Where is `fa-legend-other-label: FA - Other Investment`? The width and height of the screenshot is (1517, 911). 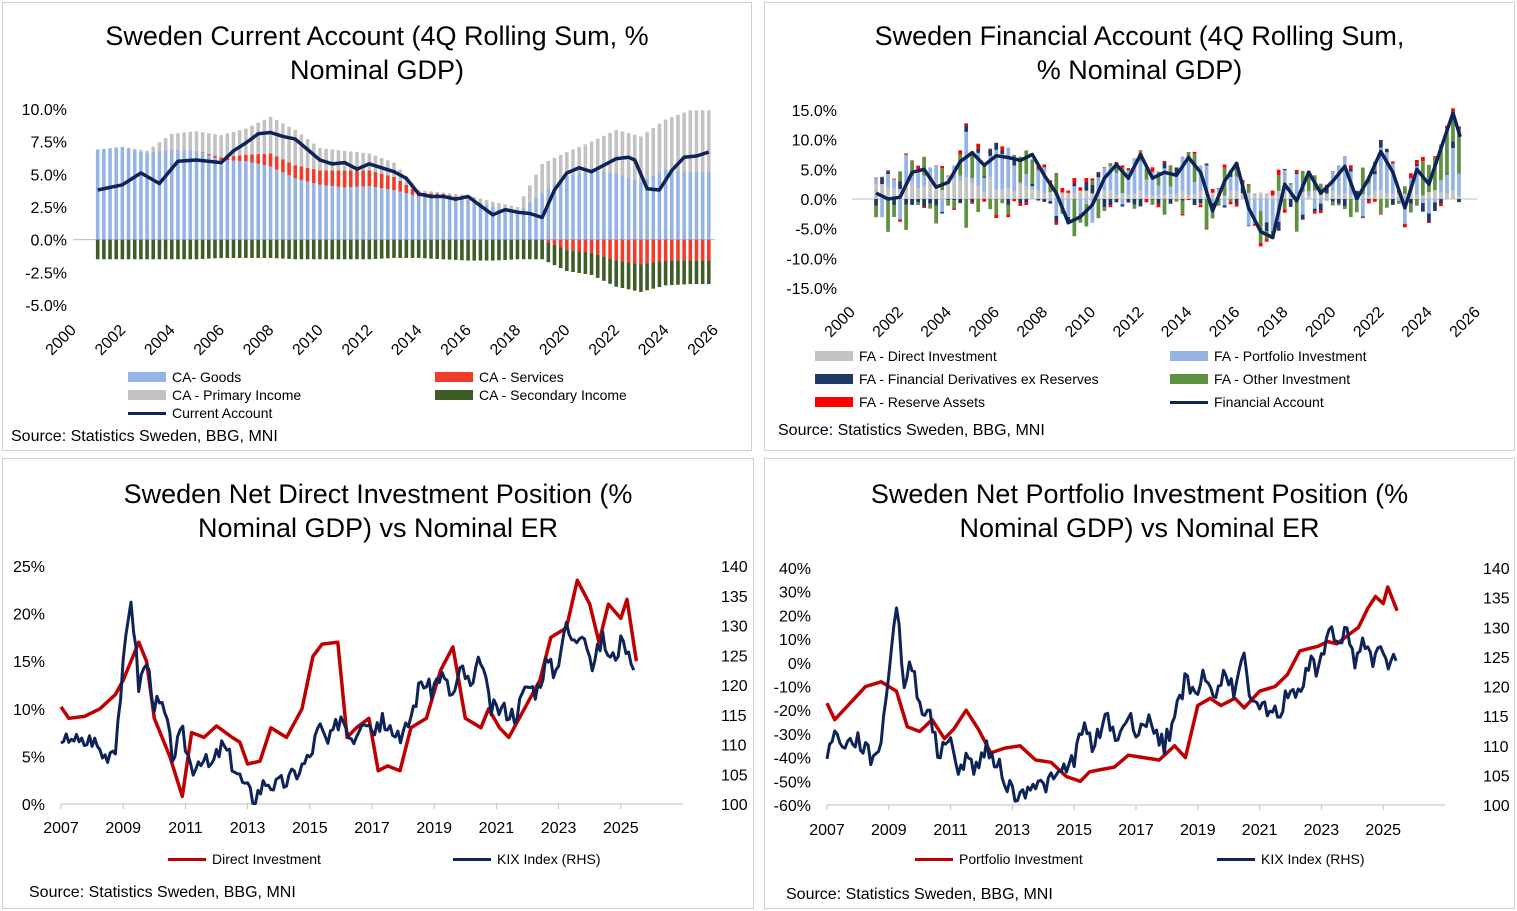 fa-legend-other-label: FA - Other Investment is located at coordinates (1282, 379).